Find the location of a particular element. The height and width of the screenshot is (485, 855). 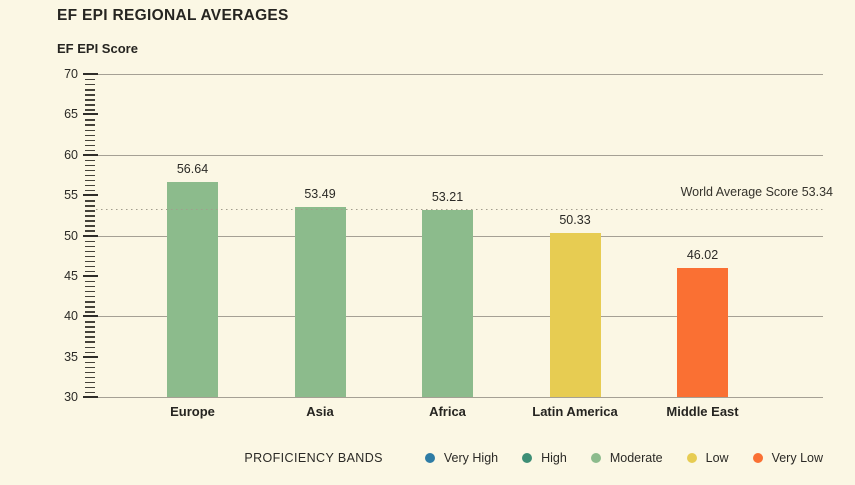

category-label-asia: Asia is located at coordinates (320, 411).